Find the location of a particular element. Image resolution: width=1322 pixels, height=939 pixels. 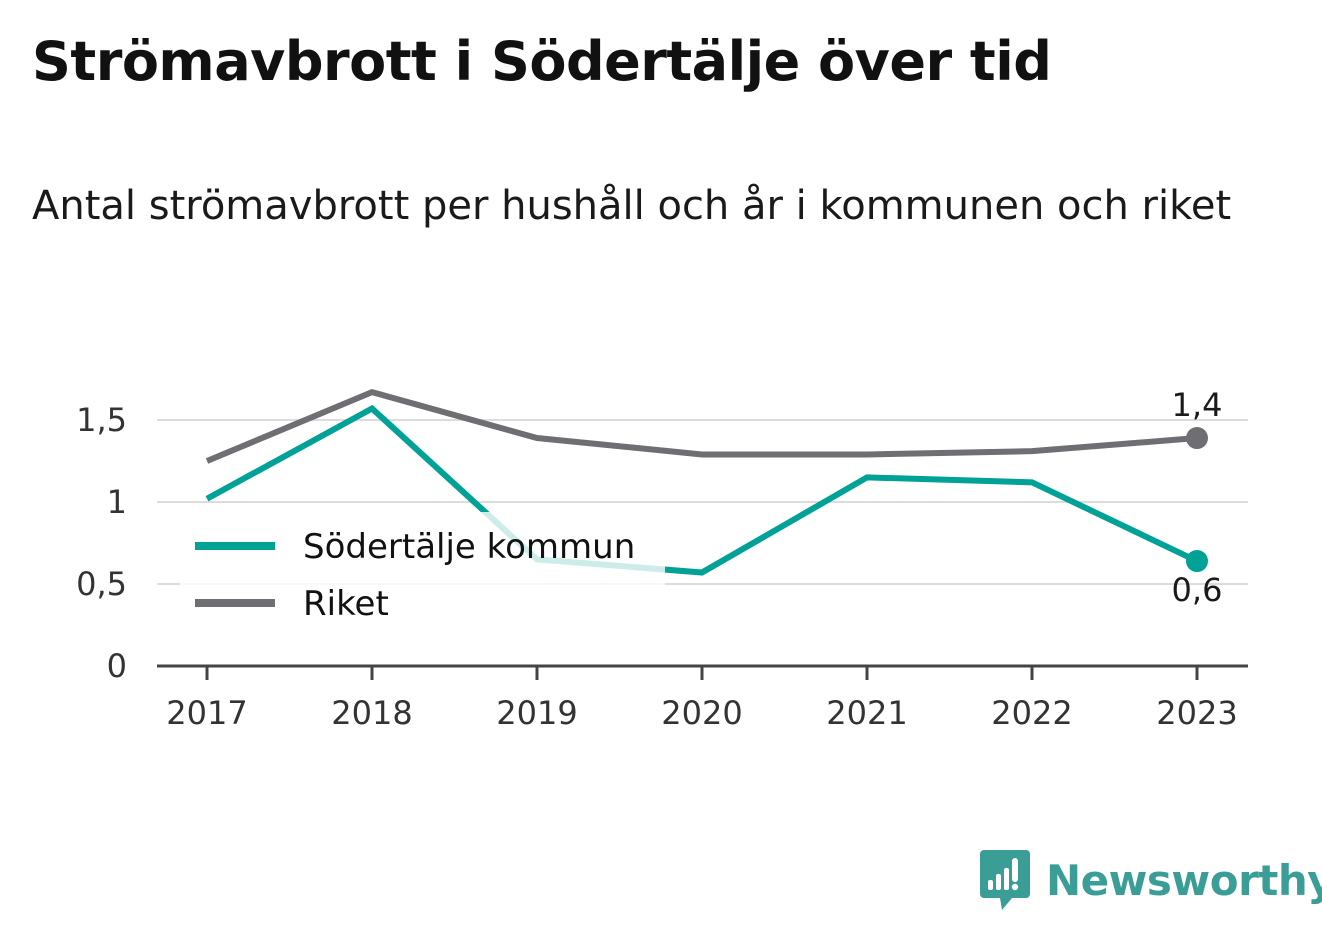

legend-background is located at coordinates (422, 572).